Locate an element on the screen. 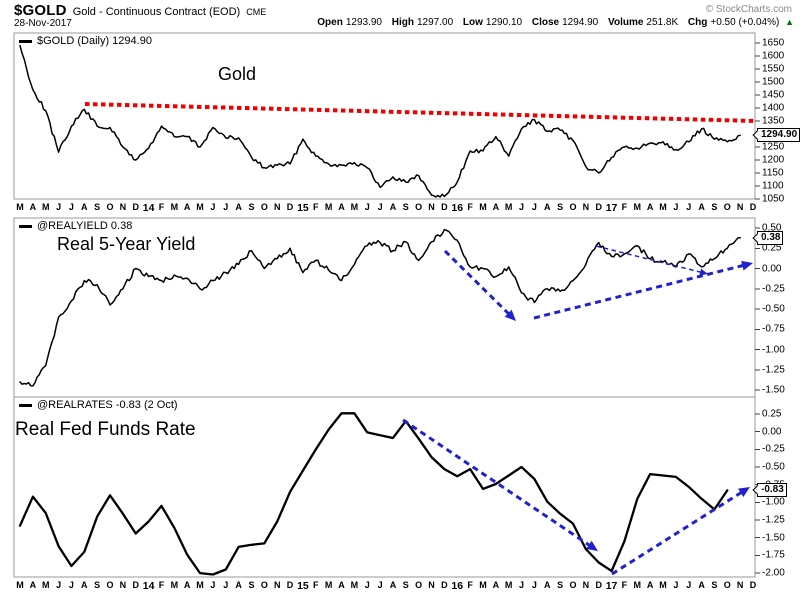  high-label: High is located at coordinates (402, 22).